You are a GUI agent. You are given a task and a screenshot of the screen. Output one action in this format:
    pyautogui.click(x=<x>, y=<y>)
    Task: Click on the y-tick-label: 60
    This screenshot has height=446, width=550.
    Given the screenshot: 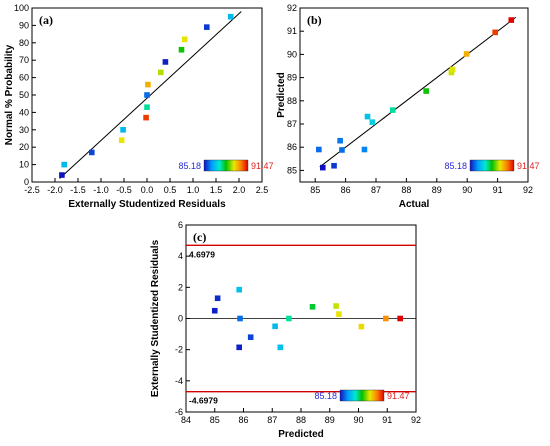 What is the action you would take?
    pyautogui.click(x=24, y=78)
    